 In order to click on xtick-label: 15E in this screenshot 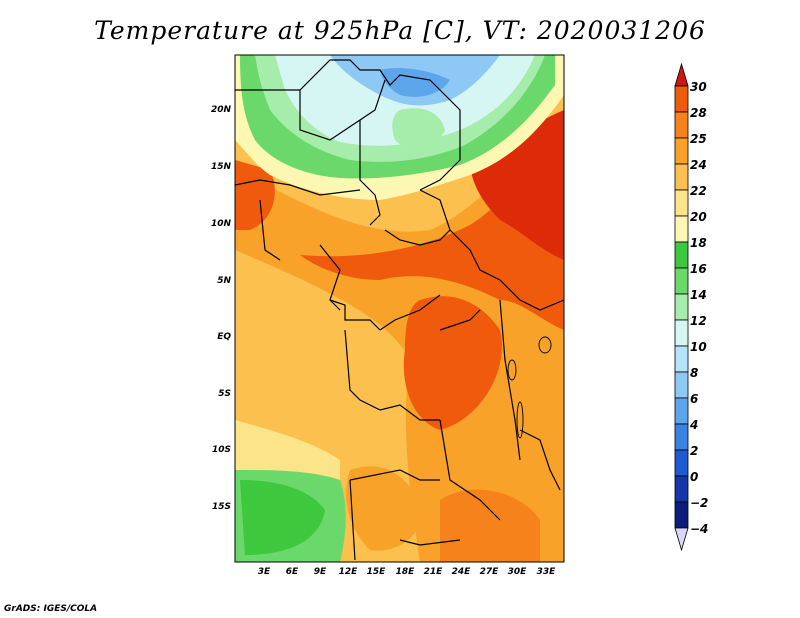, I will do `click(376, 572)`.